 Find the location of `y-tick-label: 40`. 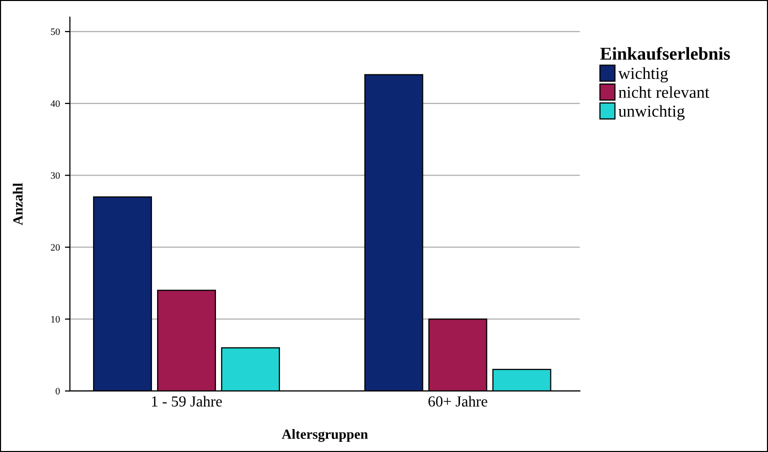

y-tick-label: 40 is located at coordinates (55, 103).